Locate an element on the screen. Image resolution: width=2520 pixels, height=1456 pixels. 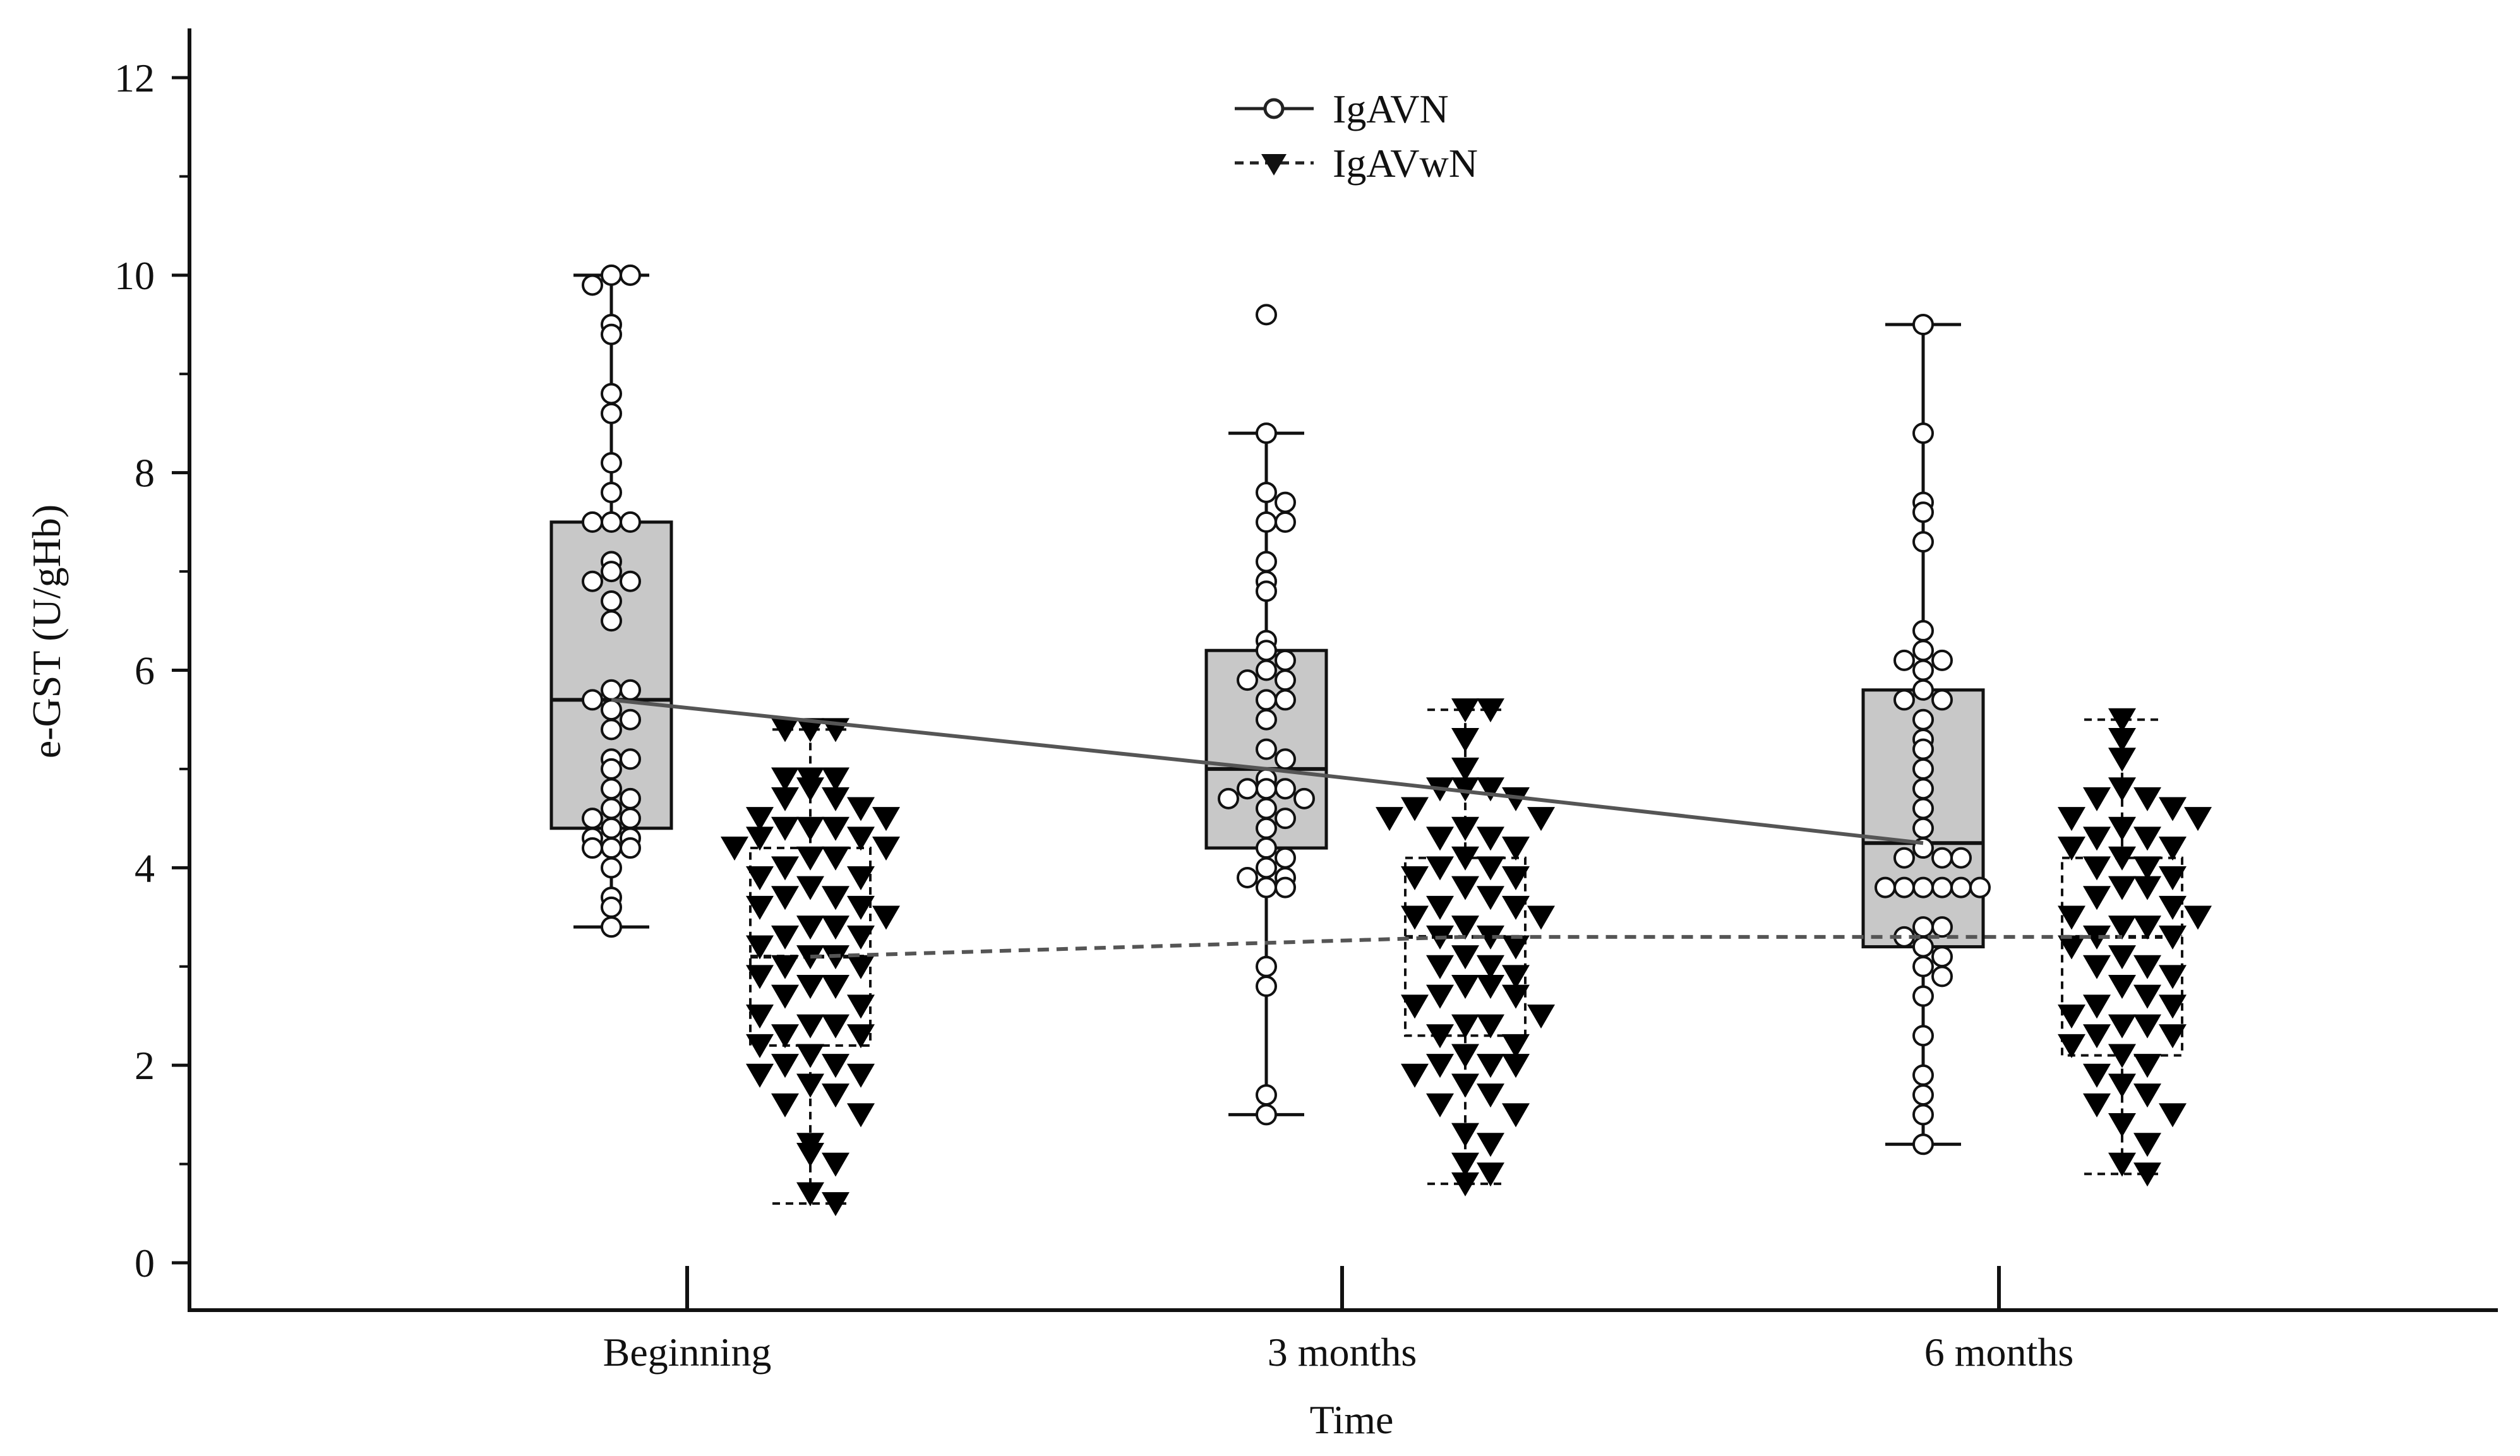
legend-igavwn-label: IgAVwN is located at coordinates (1405, 163).